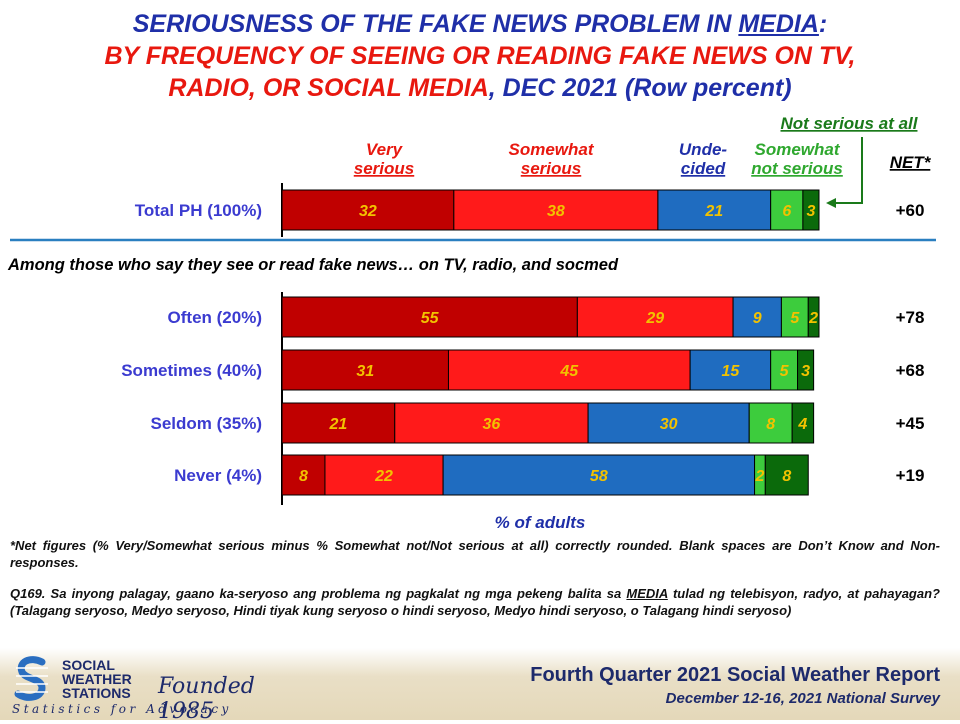  I want to click on legend-label-1-line1: Somewhat, so click(551, 149).